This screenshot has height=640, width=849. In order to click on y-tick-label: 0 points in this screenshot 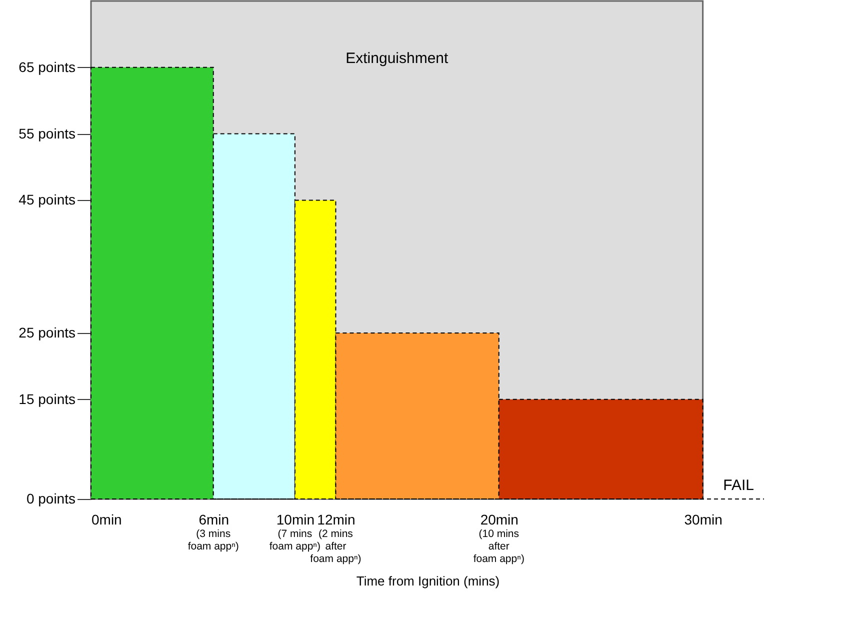, I will do `click(51, 498)`.